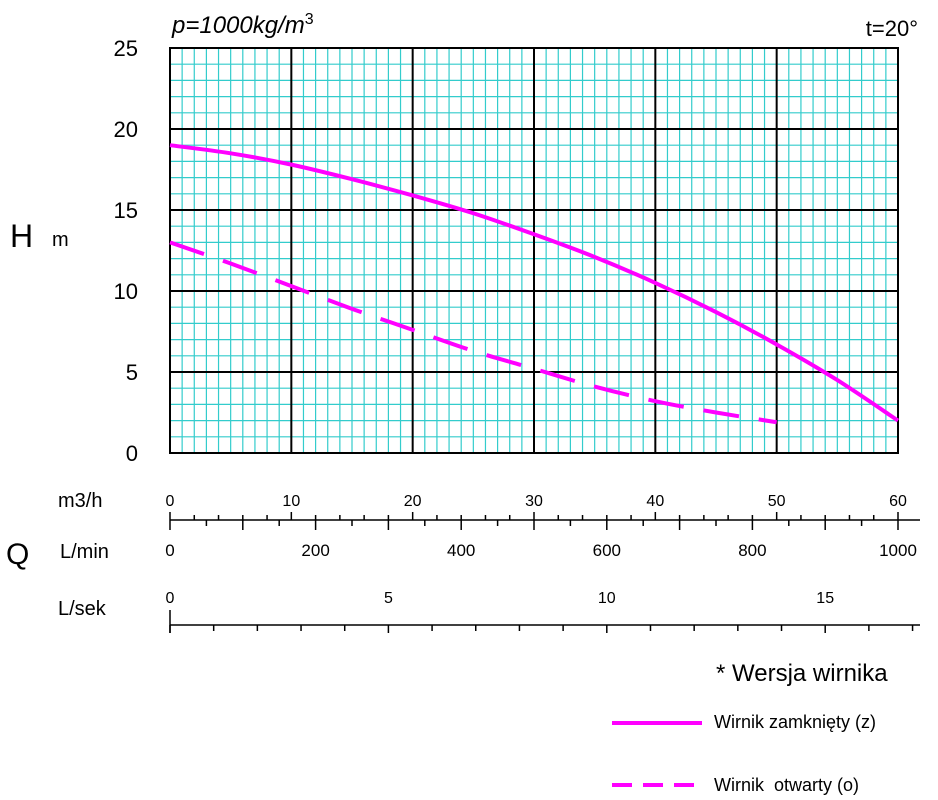 Image resolution: width=938 pixels, height=800 pixels. I want to click on x-tick-label-lmin: 400, so click(461, 550).